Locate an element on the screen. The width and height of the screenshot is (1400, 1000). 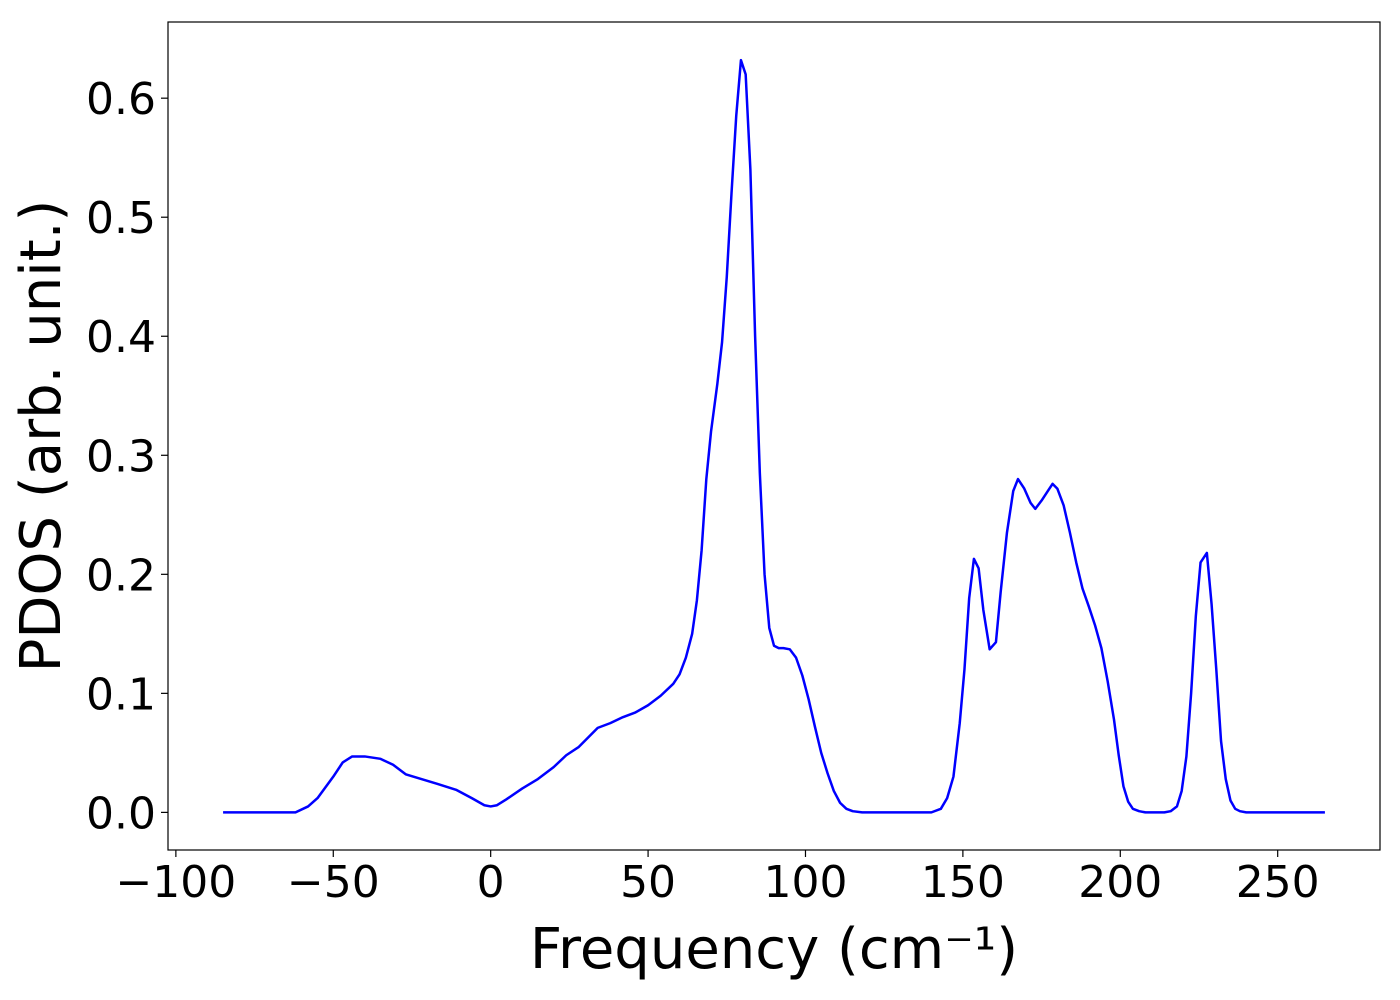
y-axis-label: PDOS (arb. unit.) is located at coordinates (41, 436).